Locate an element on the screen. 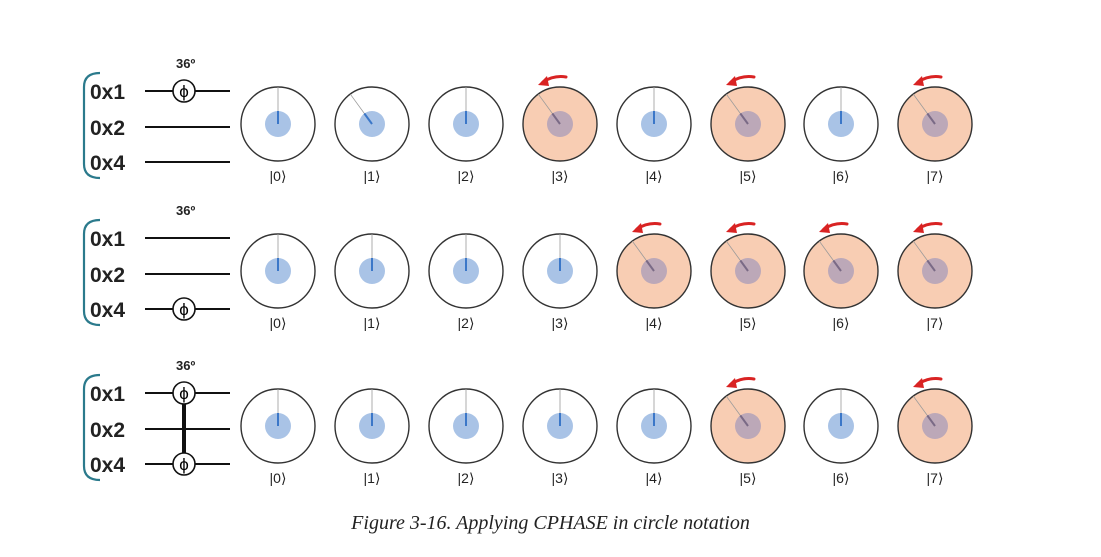  cphase-gate-bottom-circle is located at coordinates (184, 464).